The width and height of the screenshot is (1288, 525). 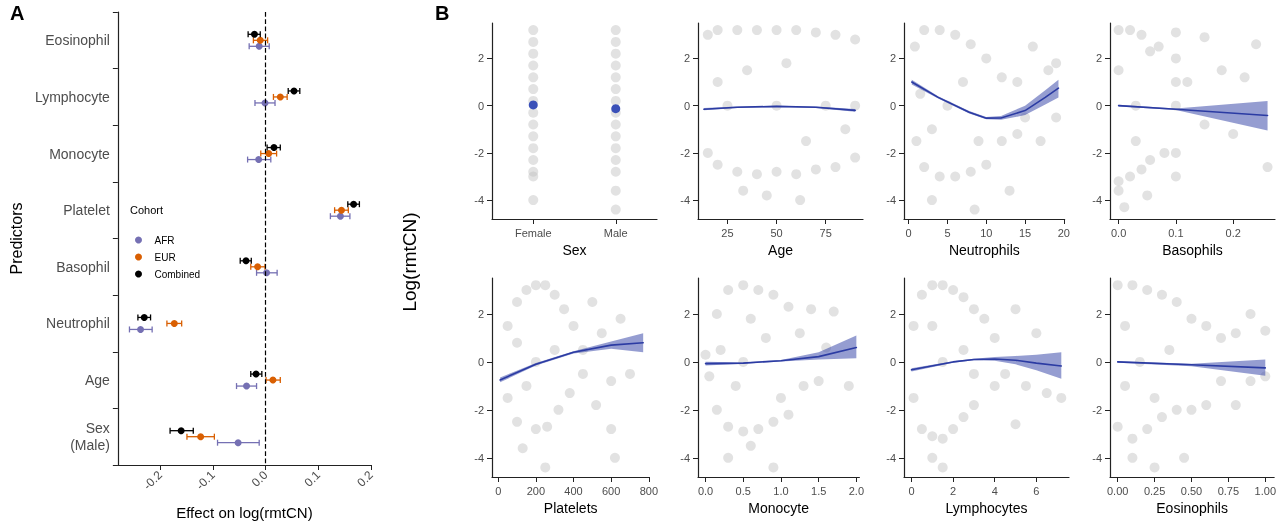 What do you see at coordinates (1192, 508) in the screenshot?
I see `x-axis-title: Eosinophils` at bounding box center [1192, 508].